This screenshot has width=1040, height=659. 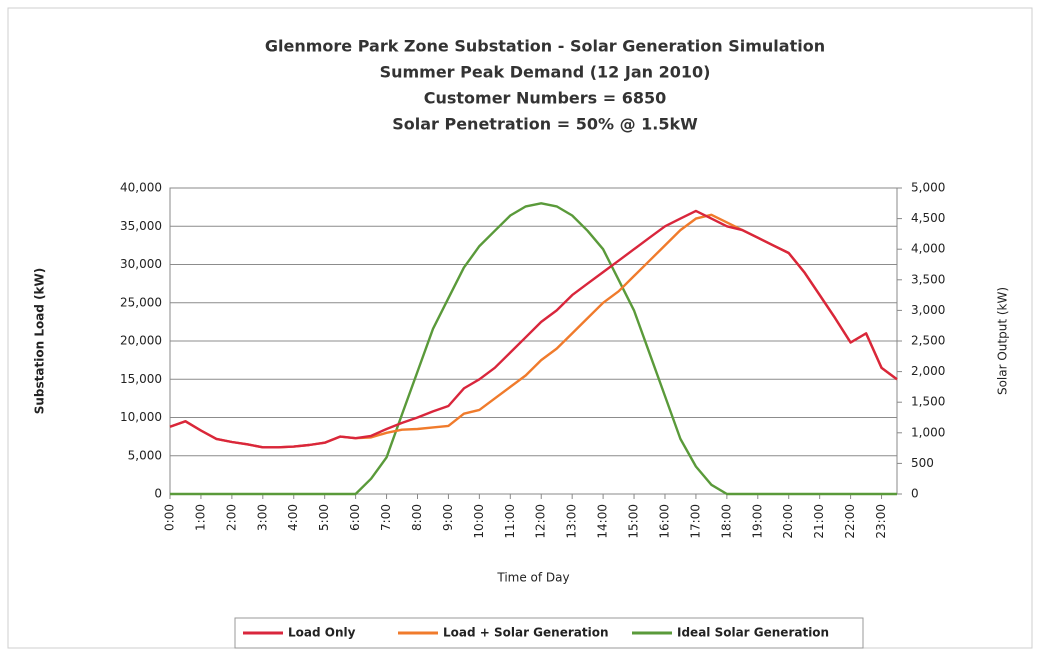 I want to click on x-tick-label: 7:00, so click(x=386, y=517).